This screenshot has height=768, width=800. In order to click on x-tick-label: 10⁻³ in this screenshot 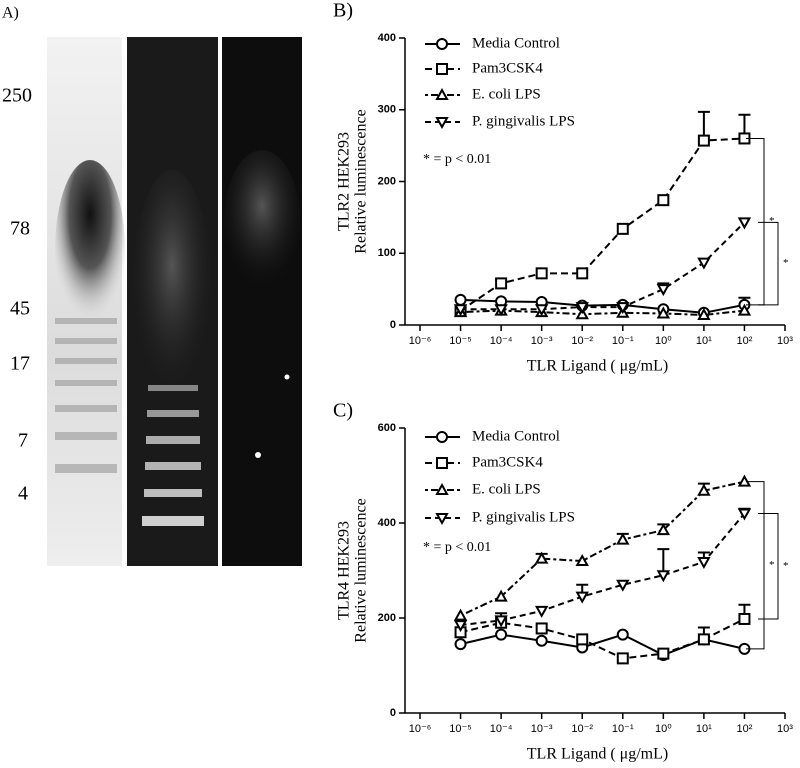, I will do `click(542, 729)`.